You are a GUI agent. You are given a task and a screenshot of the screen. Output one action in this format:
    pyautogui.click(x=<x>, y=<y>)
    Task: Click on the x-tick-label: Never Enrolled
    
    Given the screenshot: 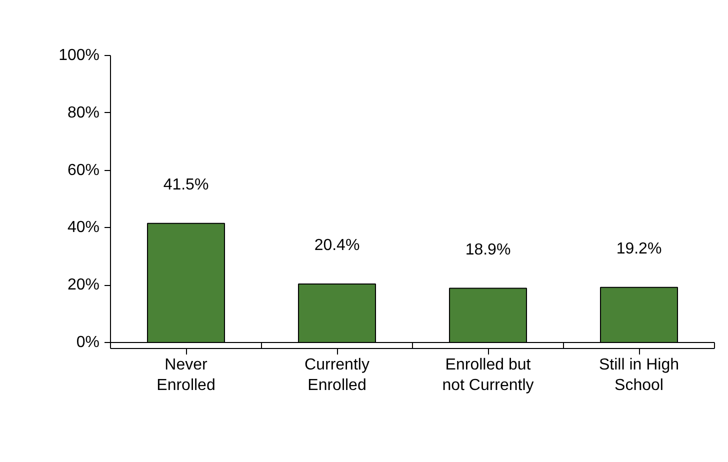 What is the action you would take?
    pyautogui.click(x=186, y=375)
    